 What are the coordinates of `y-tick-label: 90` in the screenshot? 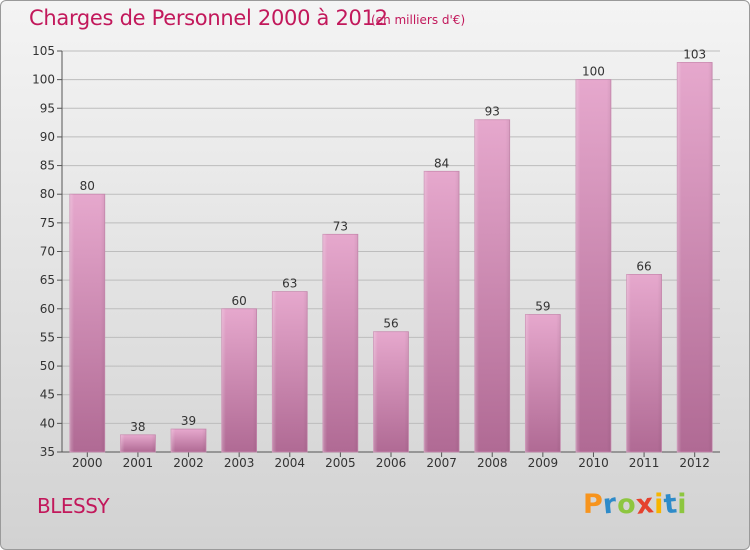 It's located at (47, 137).